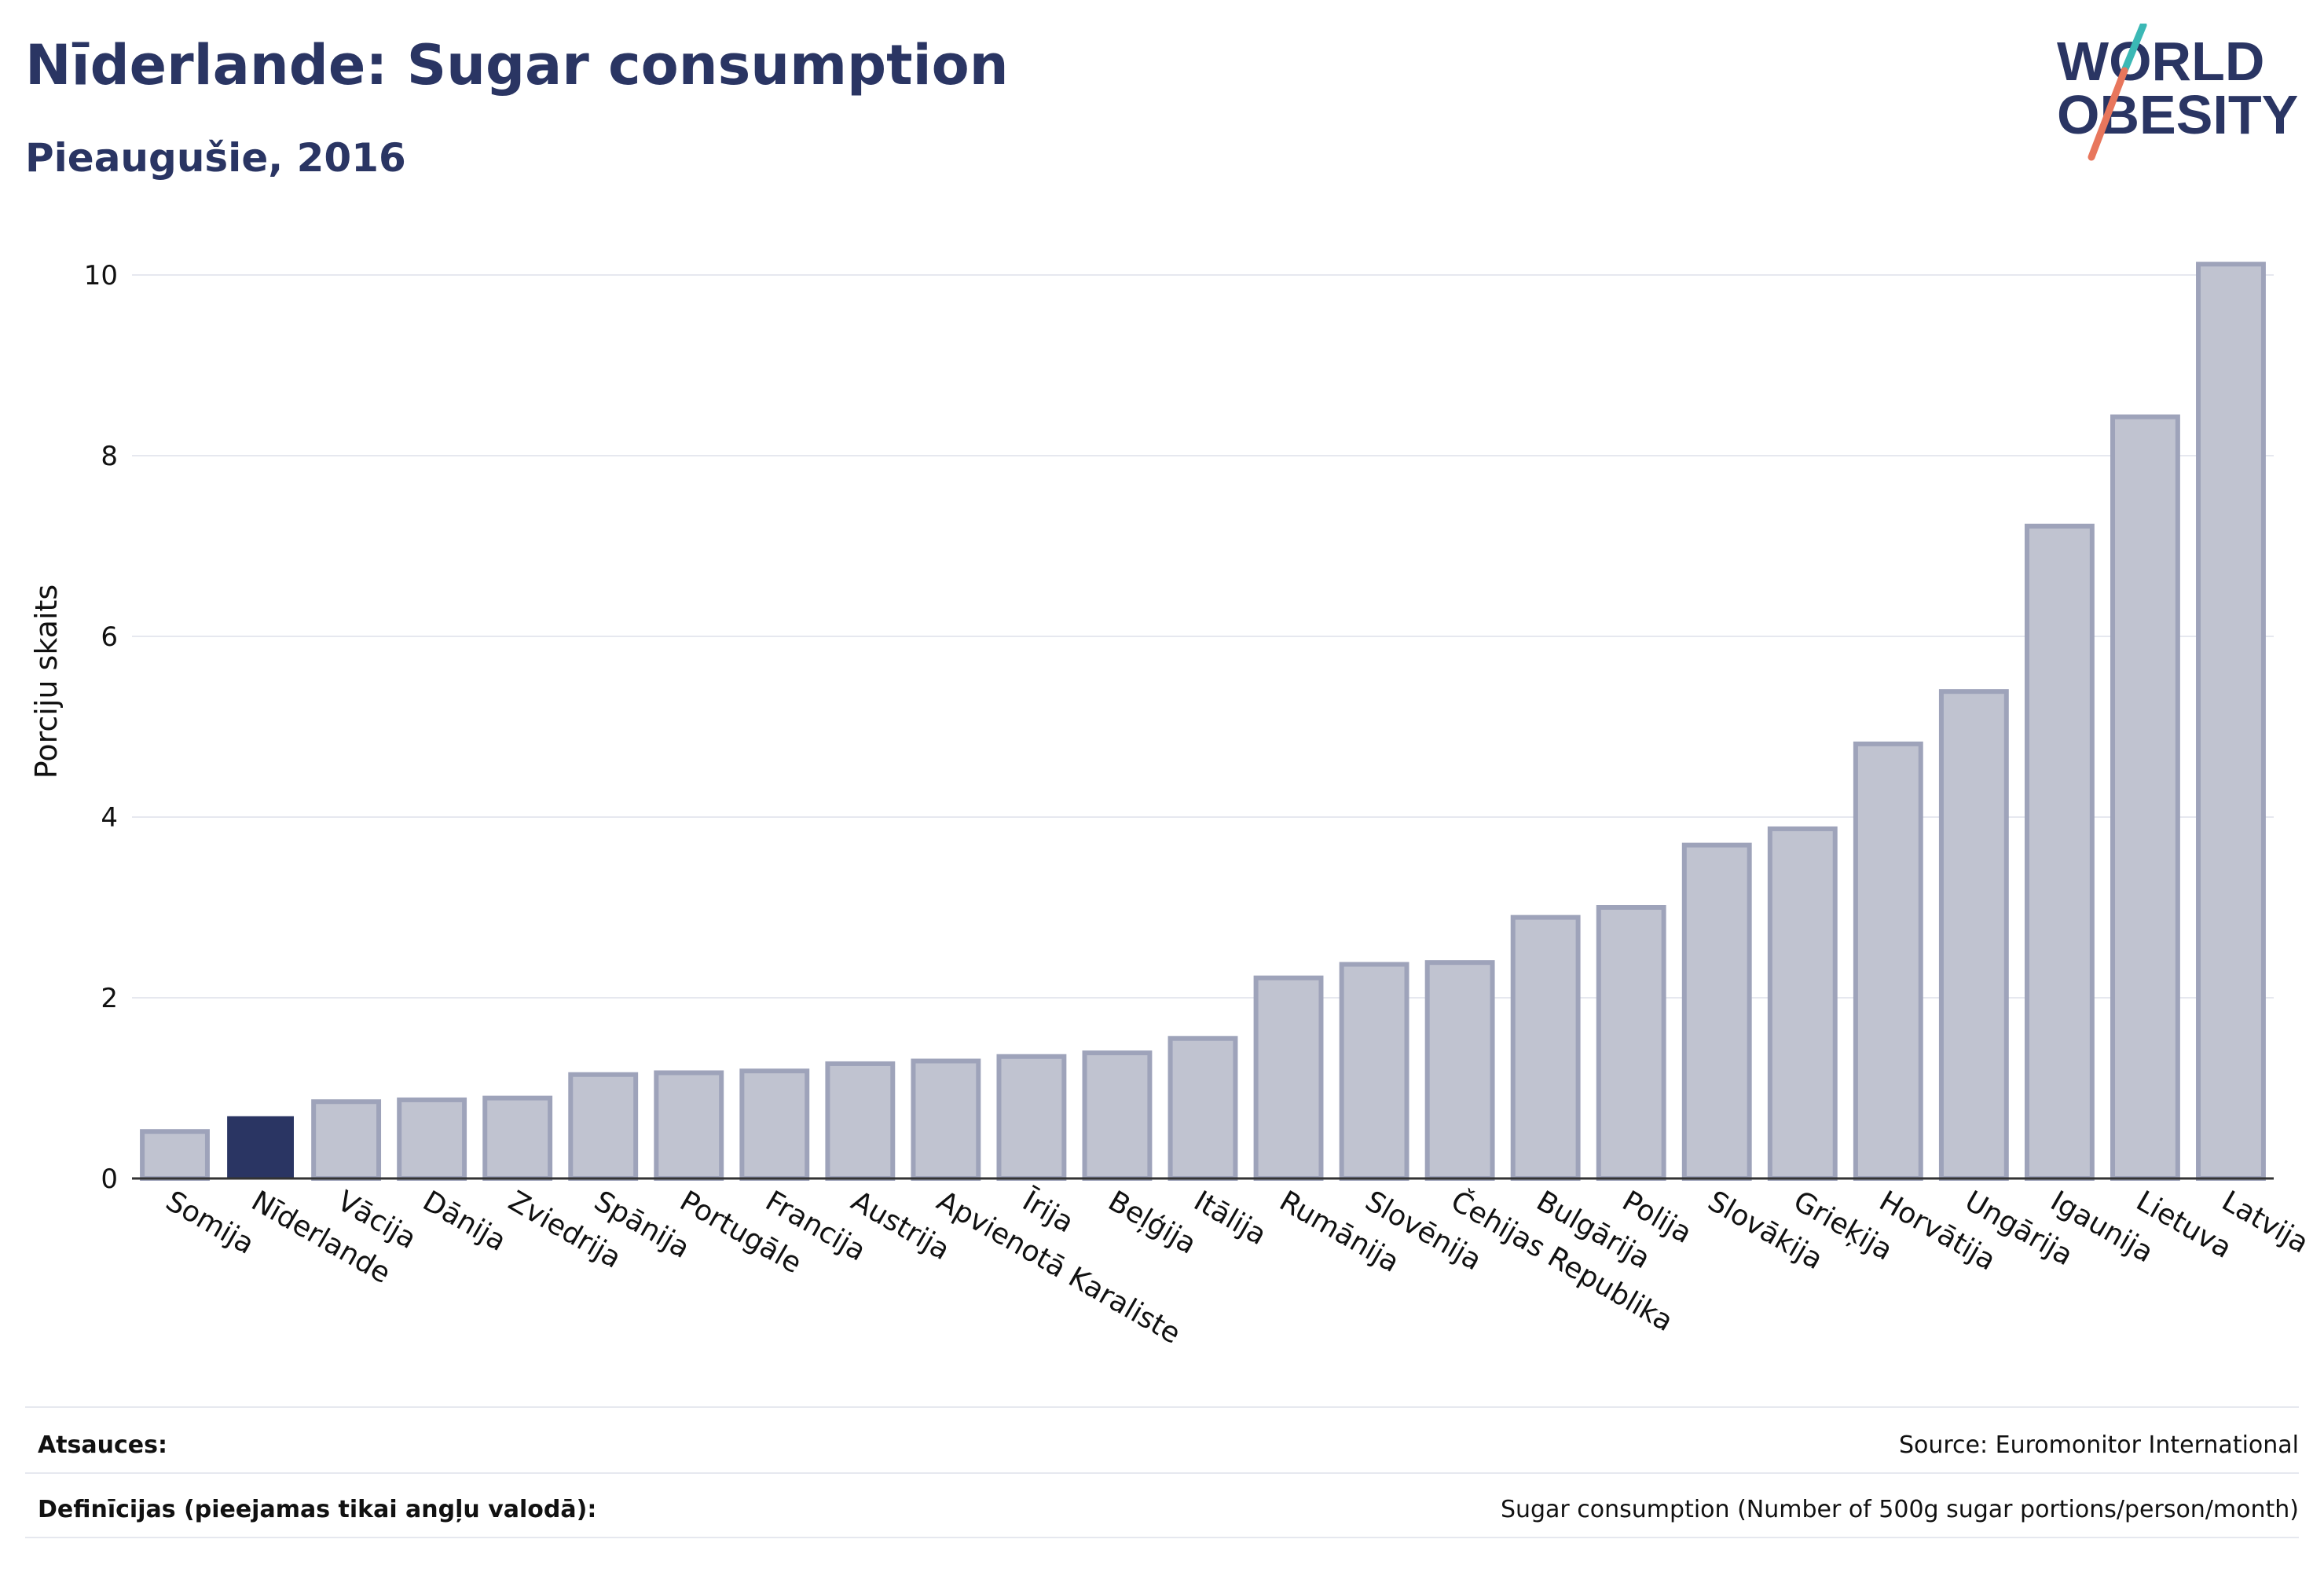 The height and width of the screenshot is (1576, 2324). I want to click on sources-label: Atsauces:, so click(102, 1445).